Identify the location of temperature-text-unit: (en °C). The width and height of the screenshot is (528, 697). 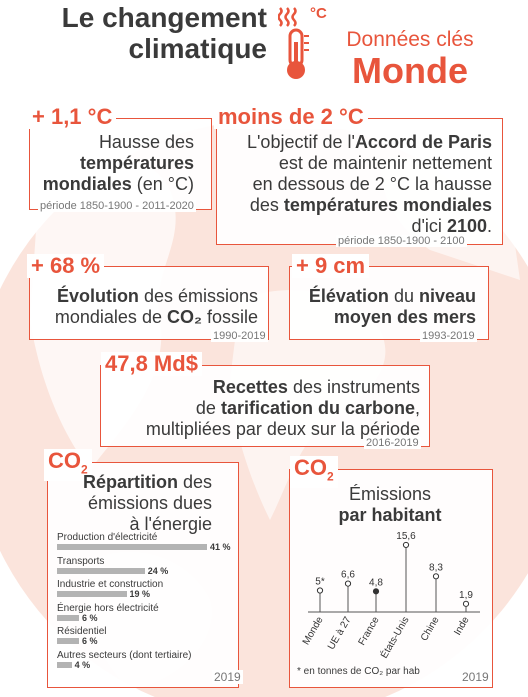
(162, 184).